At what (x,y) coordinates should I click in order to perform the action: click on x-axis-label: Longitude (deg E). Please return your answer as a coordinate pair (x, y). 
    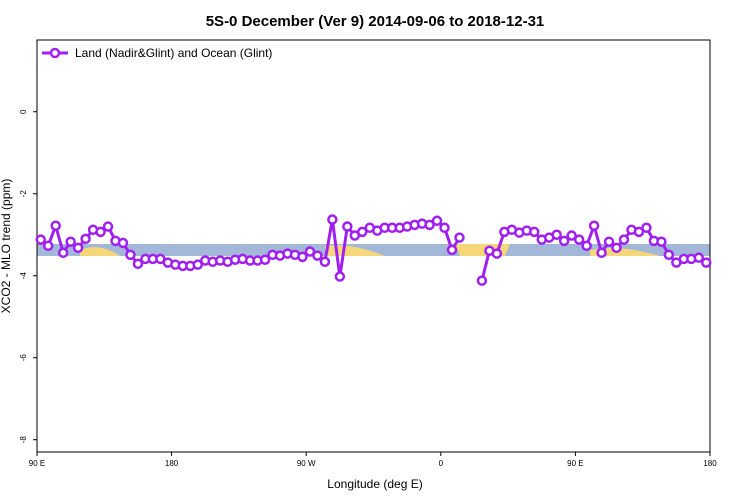
    Looking at the image, I should click on (374, 484).